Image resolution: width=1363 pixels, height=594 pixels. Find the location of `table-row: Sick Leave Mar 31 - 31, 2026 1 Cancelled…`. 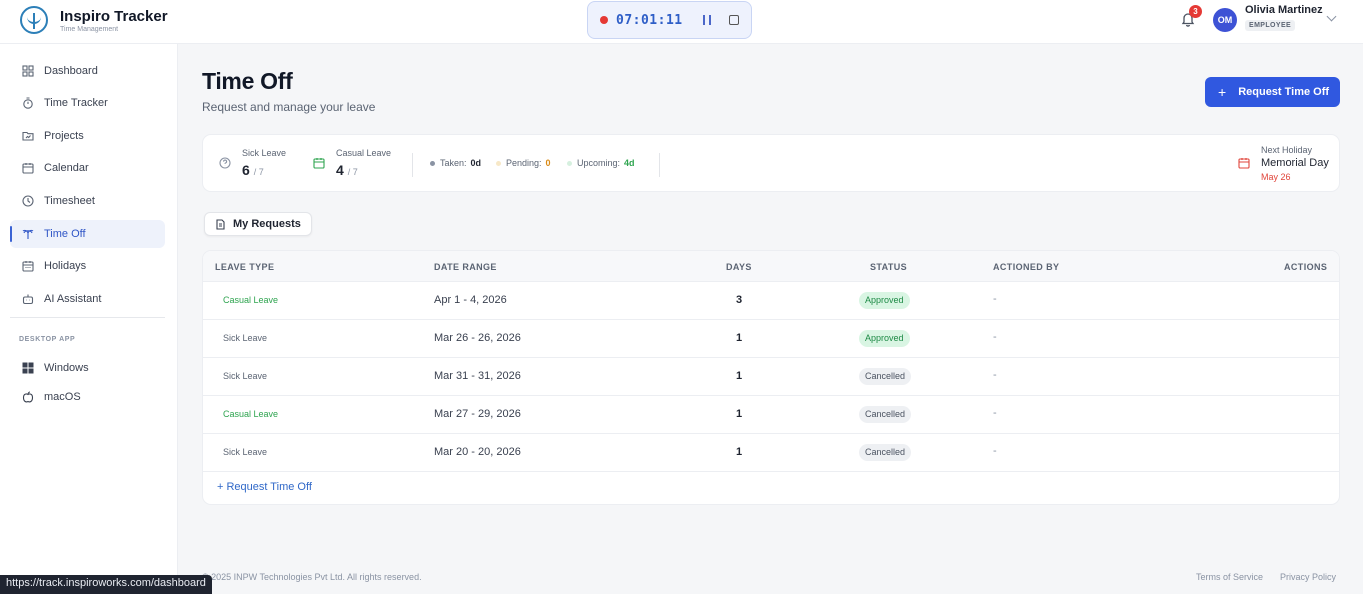

table-row: Sick Leave Mar 31 - 31, 2026 1 Cancelled… is located at coordinates (771, 377).